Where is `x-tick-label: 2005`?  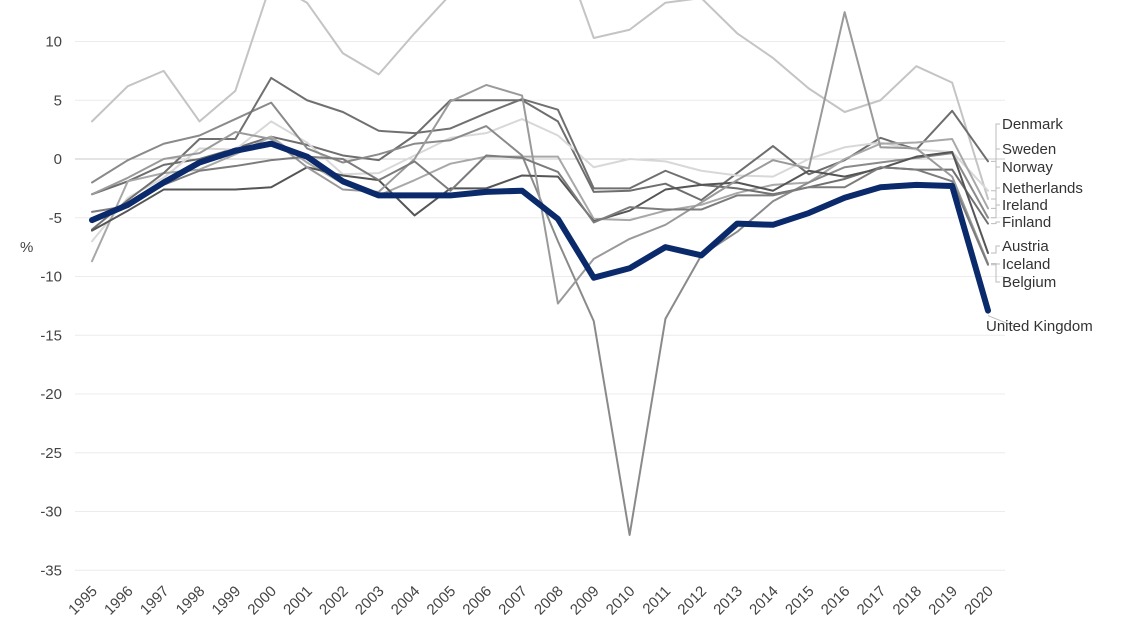
x-tick-label: 2005 is located at coordinates (442, 601).